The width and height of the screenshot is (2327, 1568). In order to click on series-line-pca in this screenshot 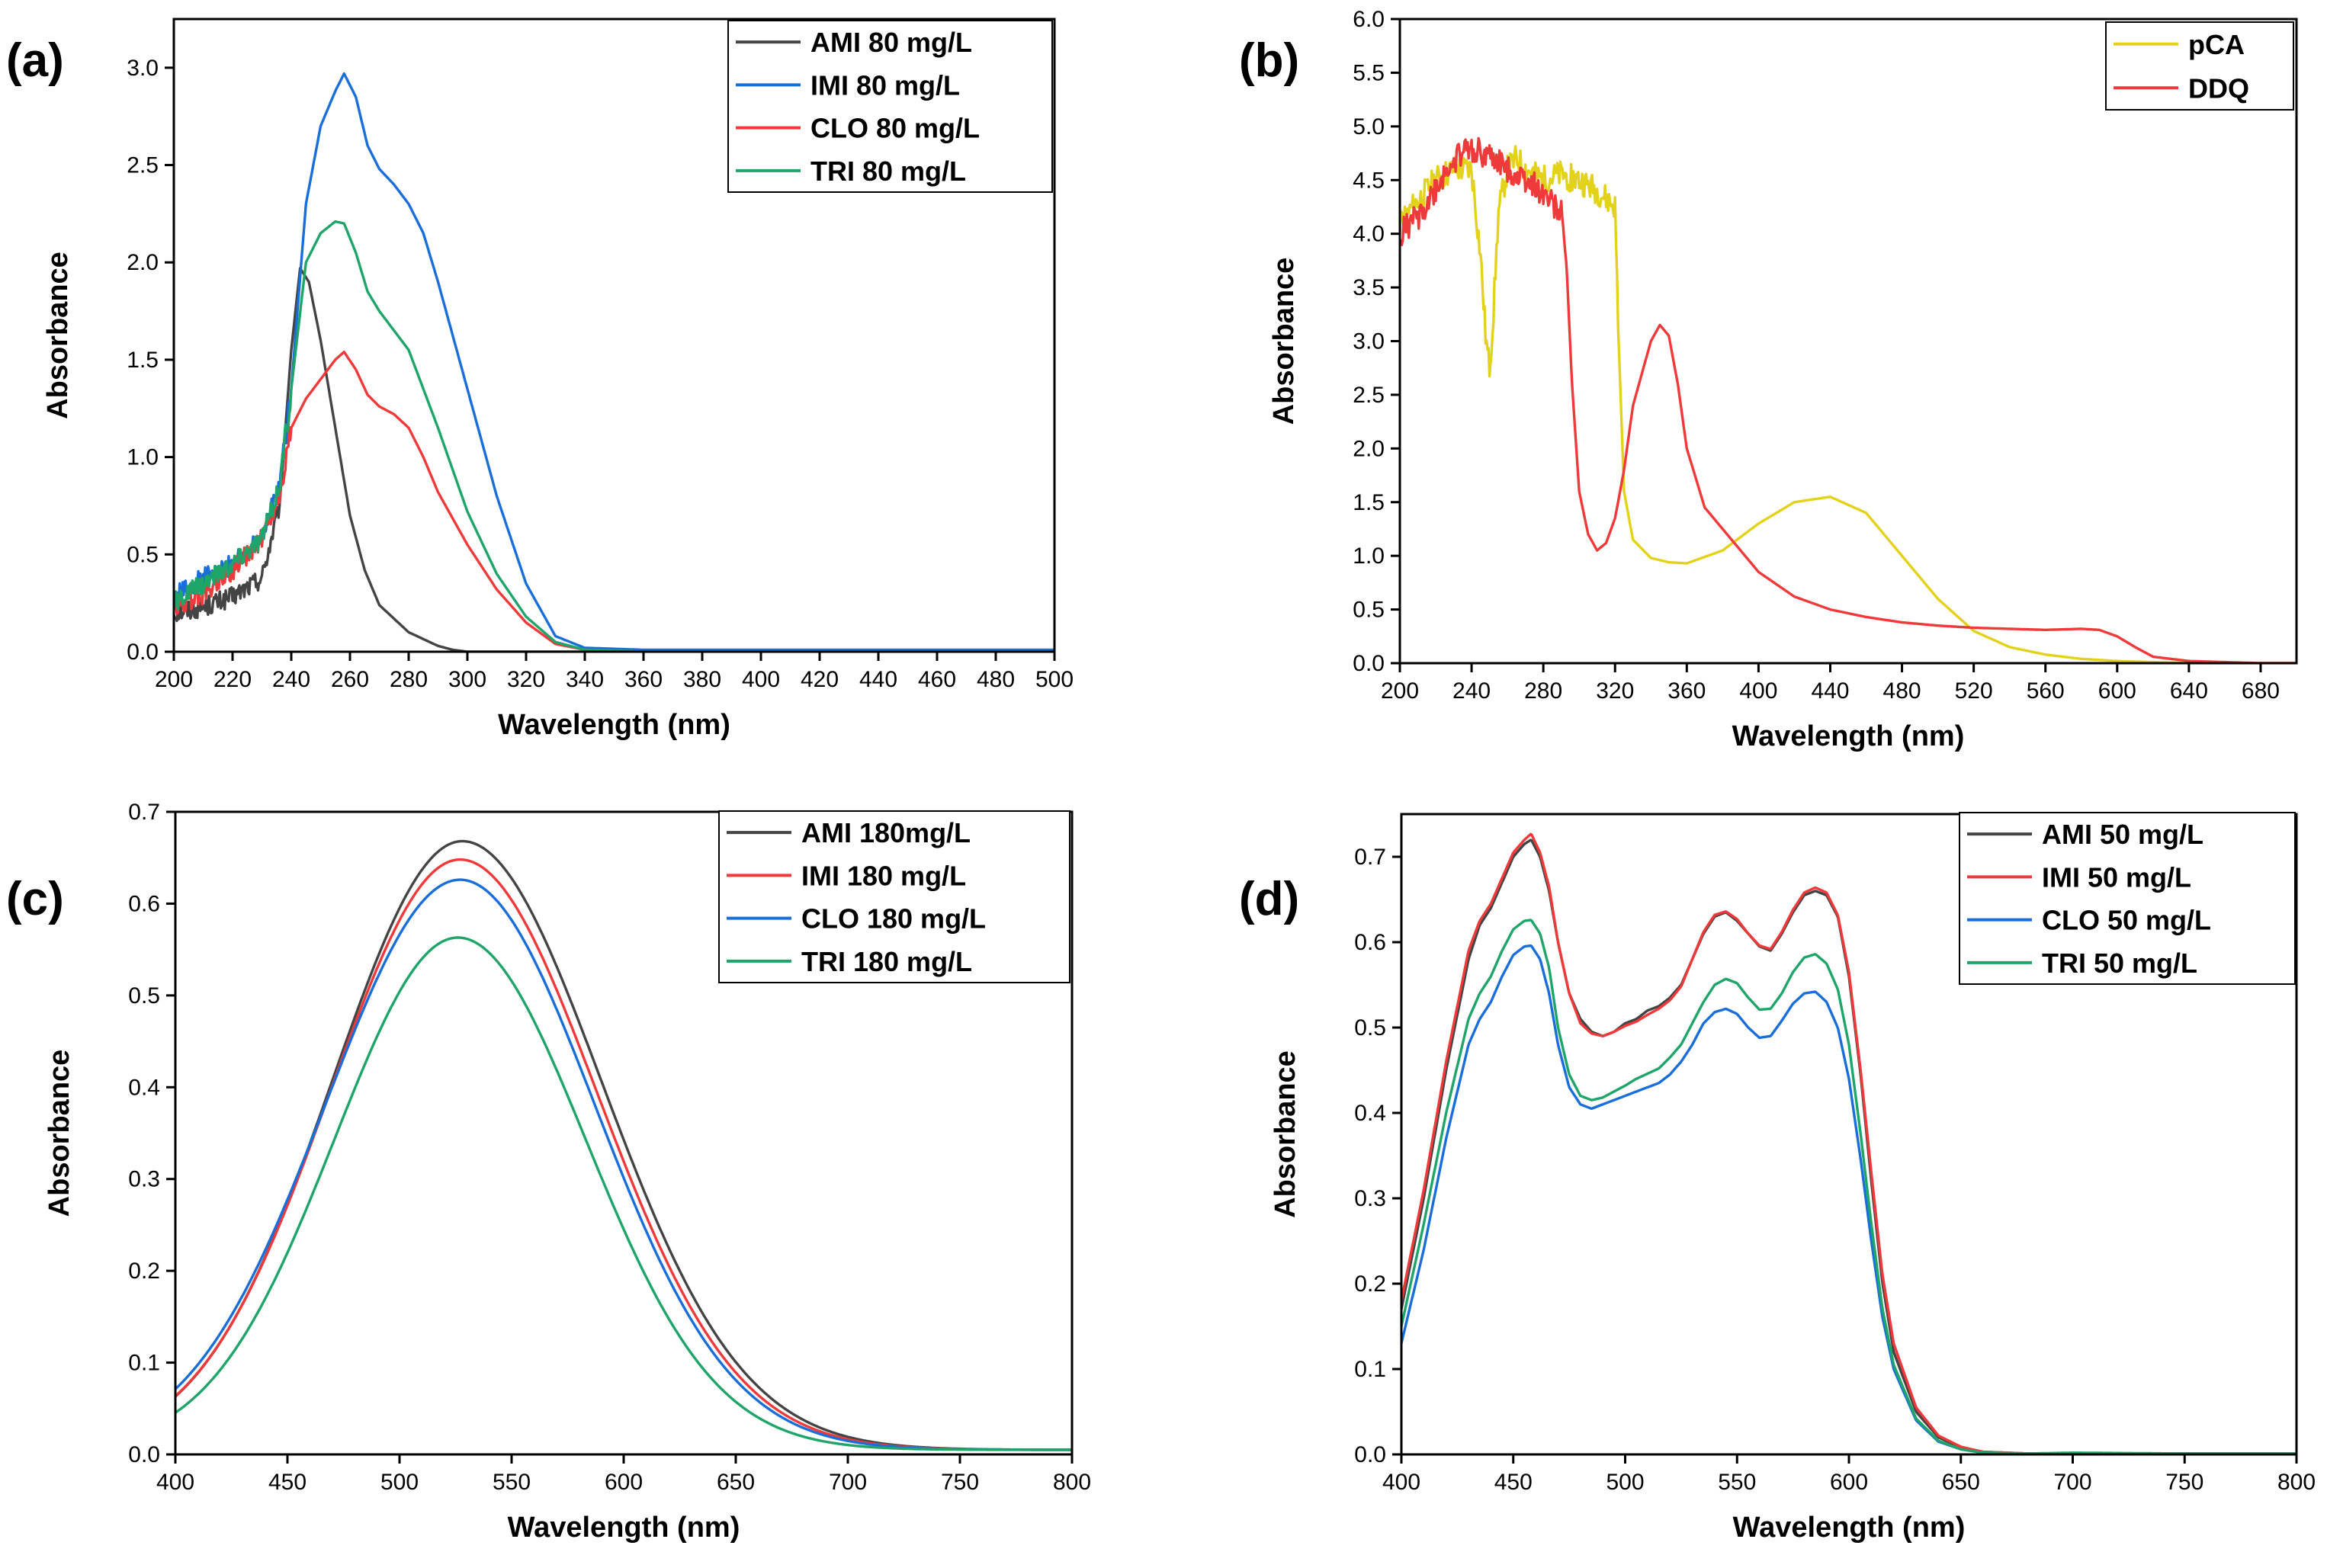, I will do `click(1849, 404)`.